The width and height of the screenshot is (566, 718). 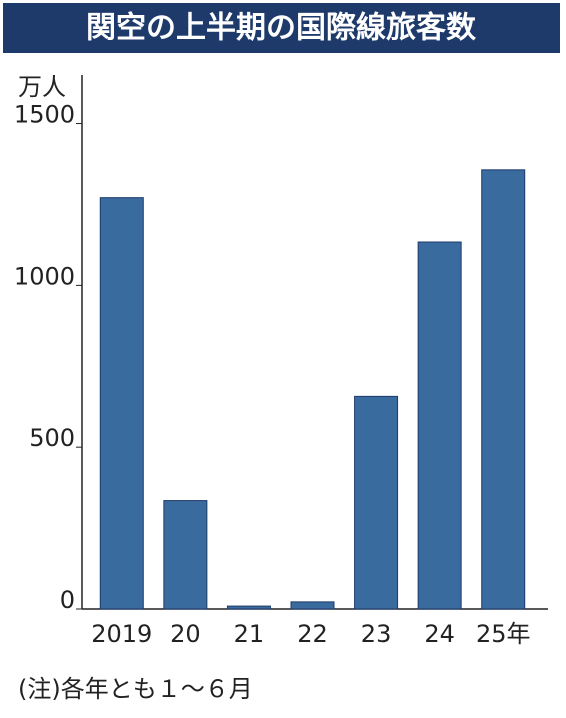 What do you see at coordinates (503, 634) in the screenshot?
I see `x-tick-label: 25年` at bounding box center [503, 634].